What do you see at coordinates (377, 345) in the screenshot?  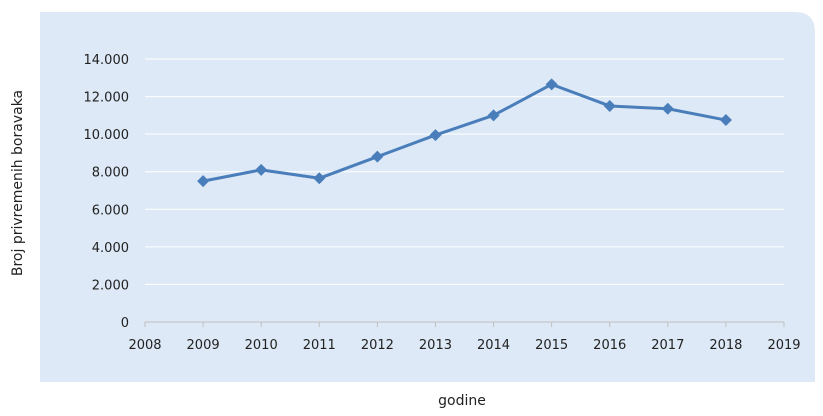 I see `x-tick-label: 2012` at bounding box center [377, 345].